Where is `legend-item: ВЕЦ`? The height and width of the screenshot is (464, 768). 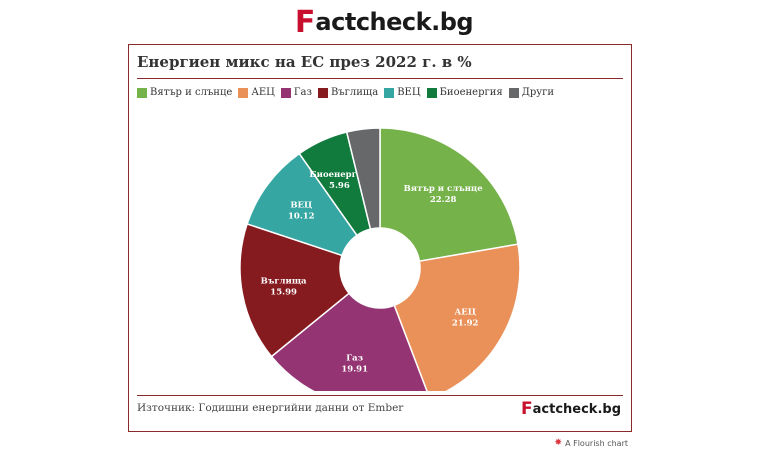
legend-item: ВЕЦ is located at coordinates (402, 92).